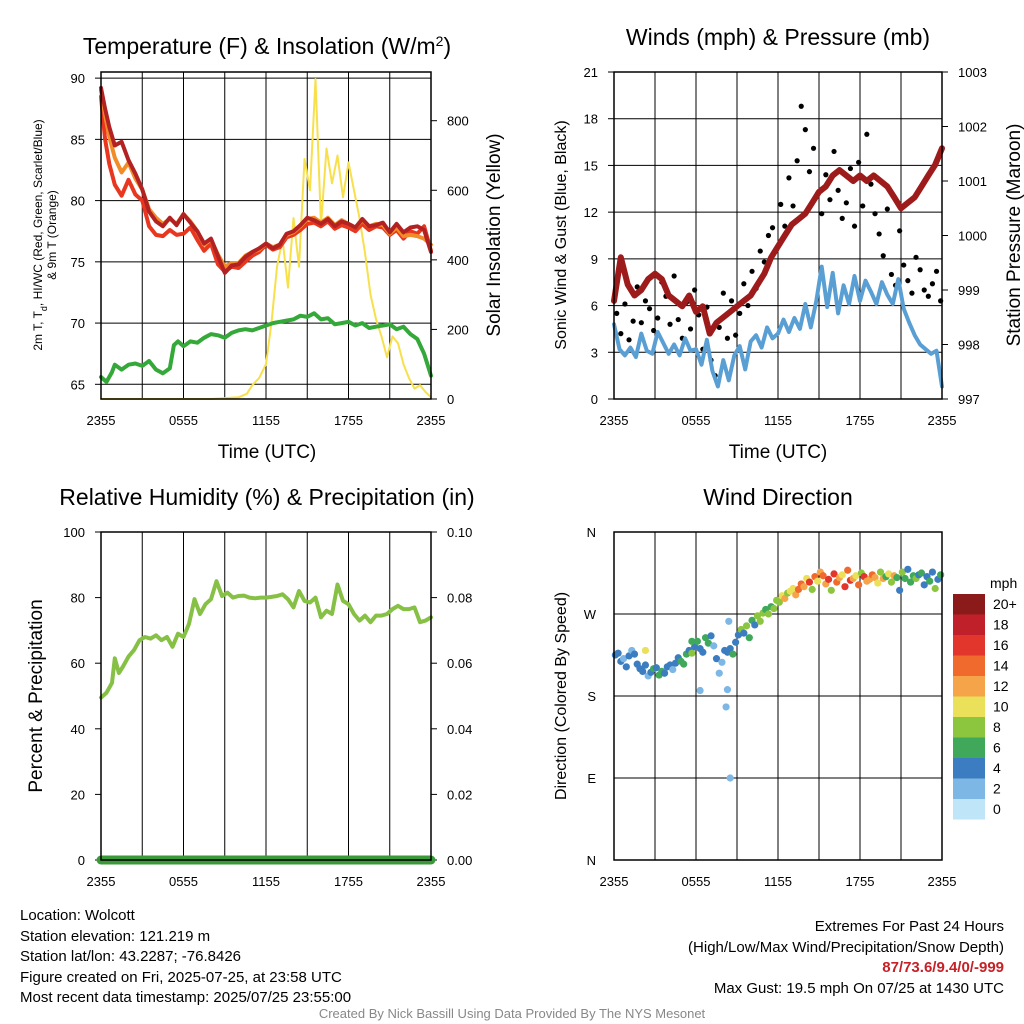 The image size is (1024, 1024). I want to click on y-tick-label: 75, so click(78, 262).